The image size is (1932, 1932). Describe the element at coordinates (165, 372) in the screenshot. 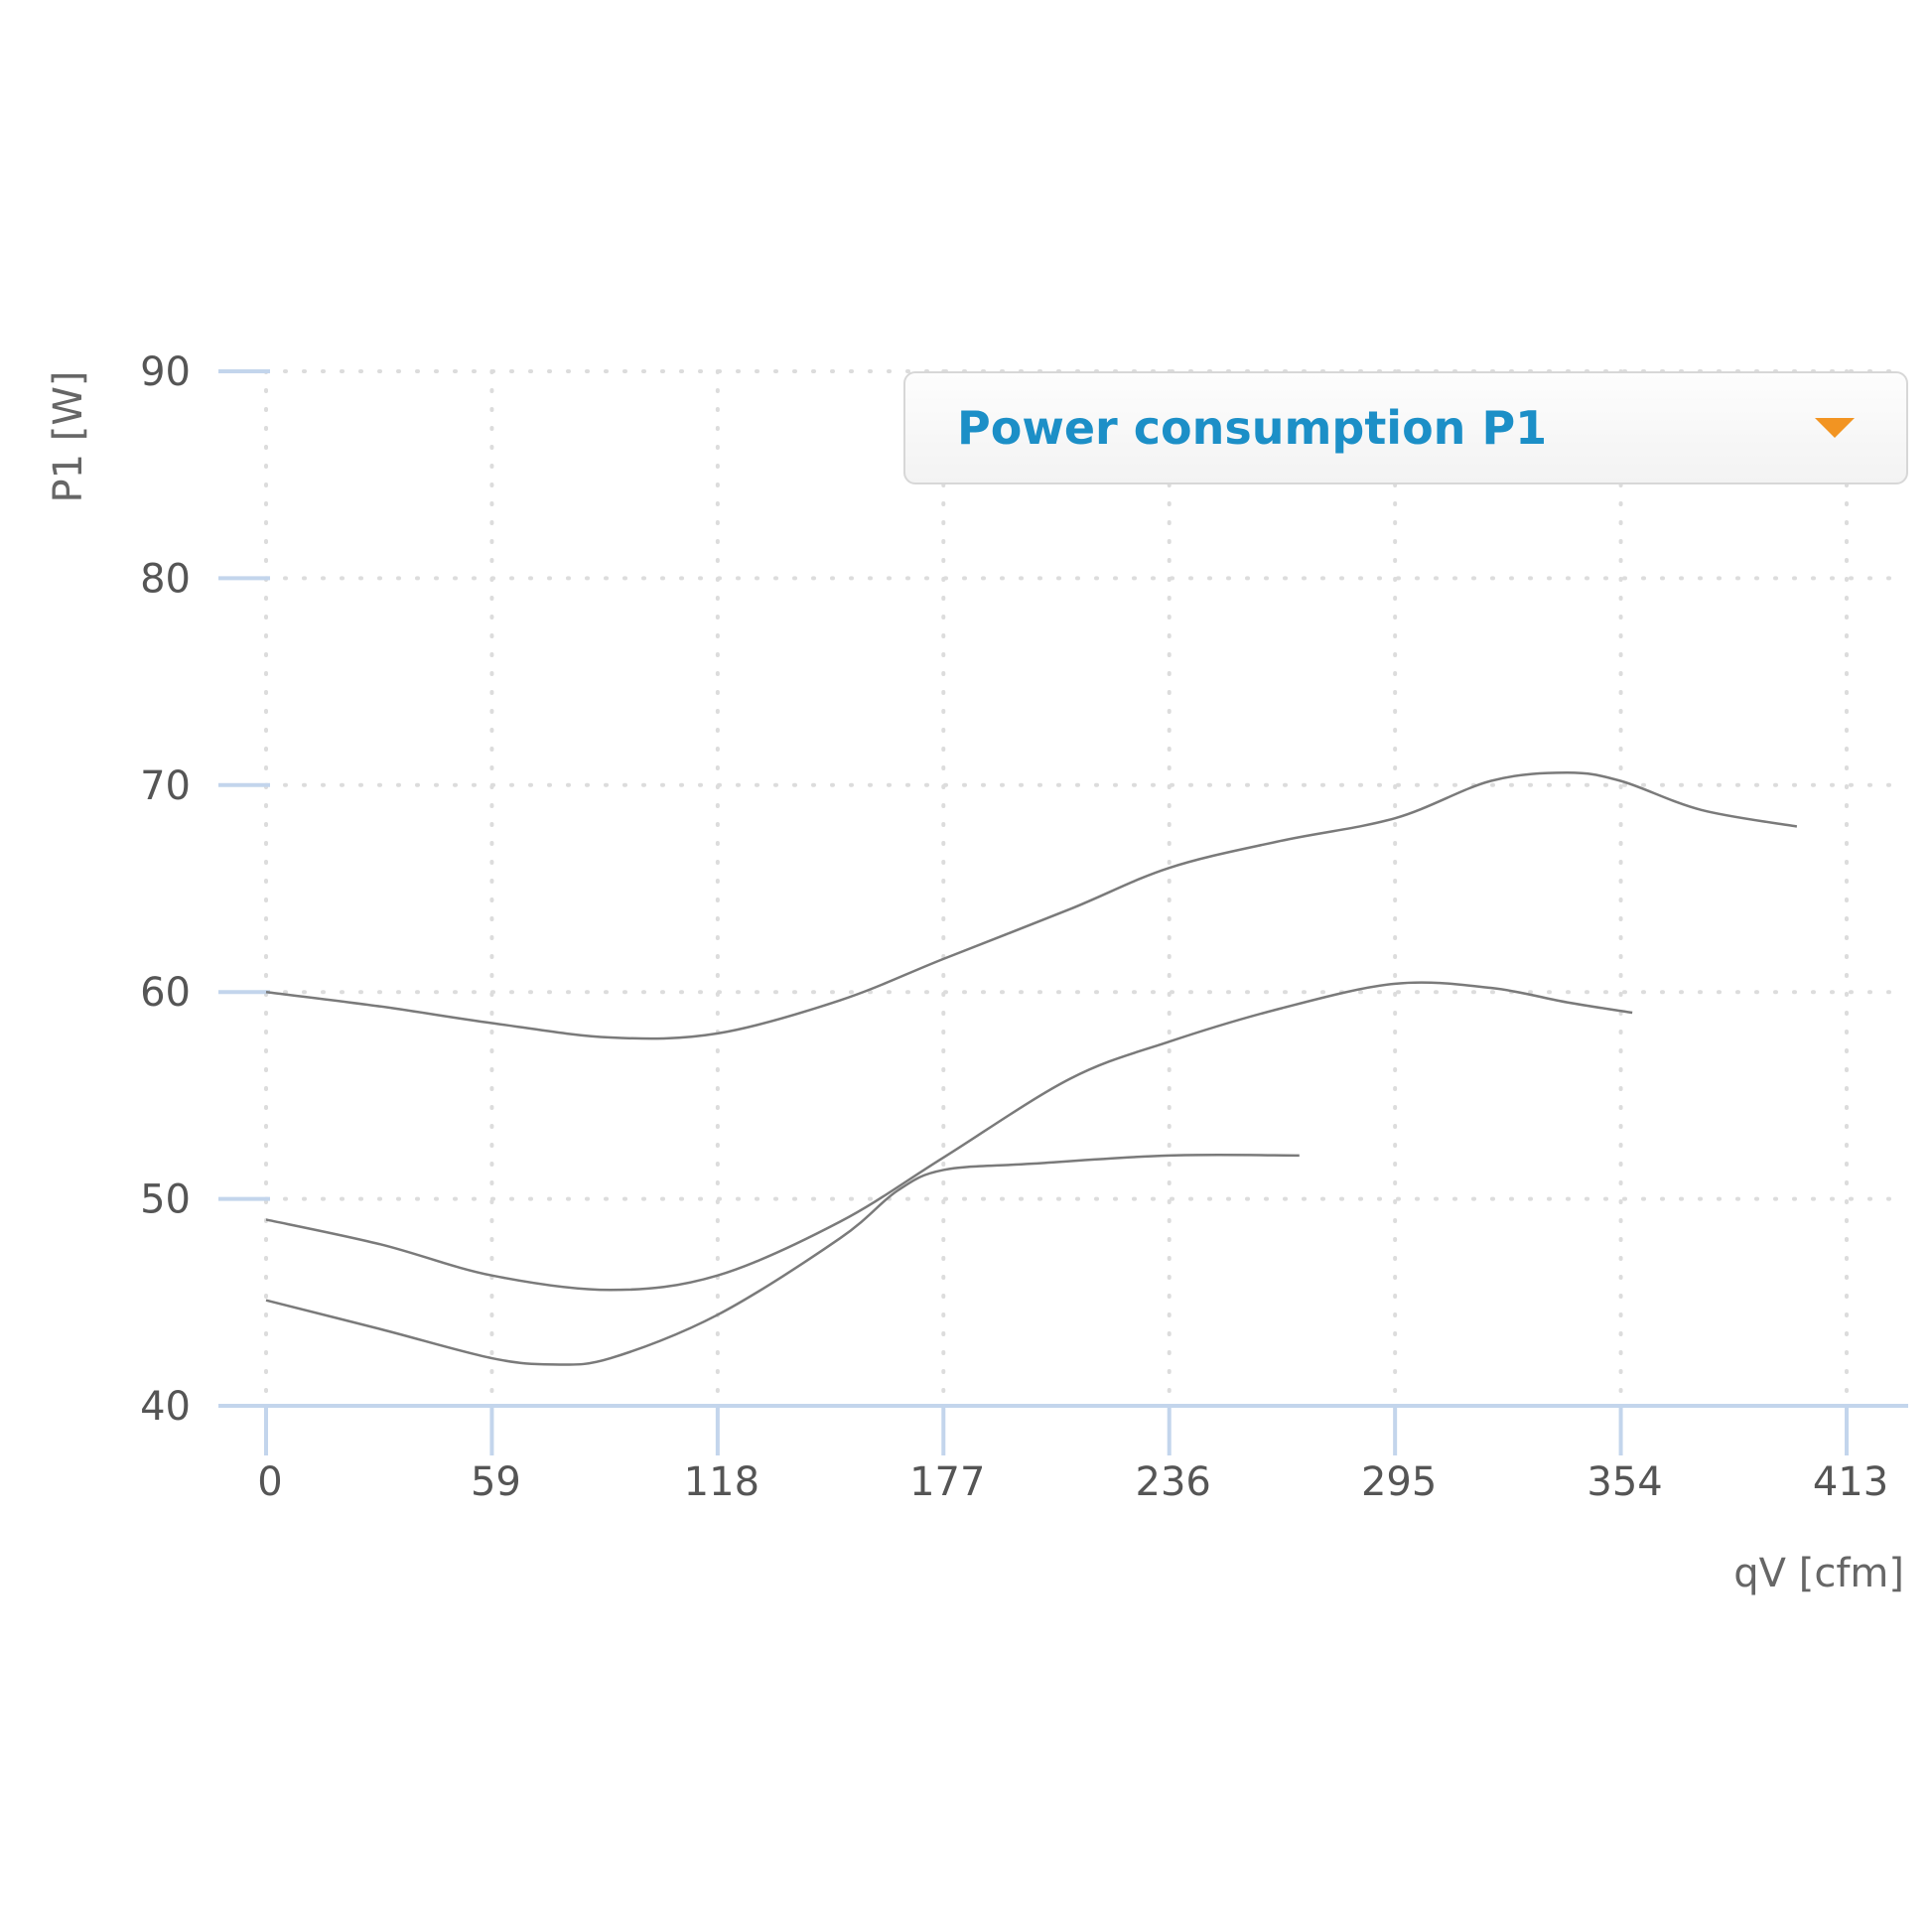

I see `y-tick-label: 90` at that location.